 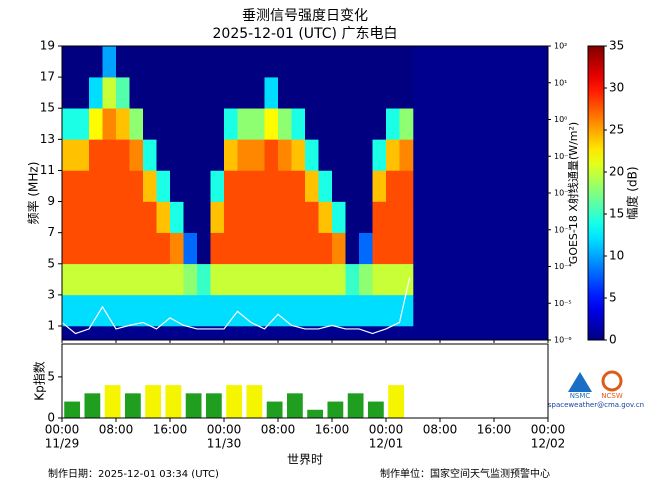 What do you see at coordinates (613, 340) in the screenshot?
I see `colorbar-tick-label: 0` at bounding box center [613, 340].